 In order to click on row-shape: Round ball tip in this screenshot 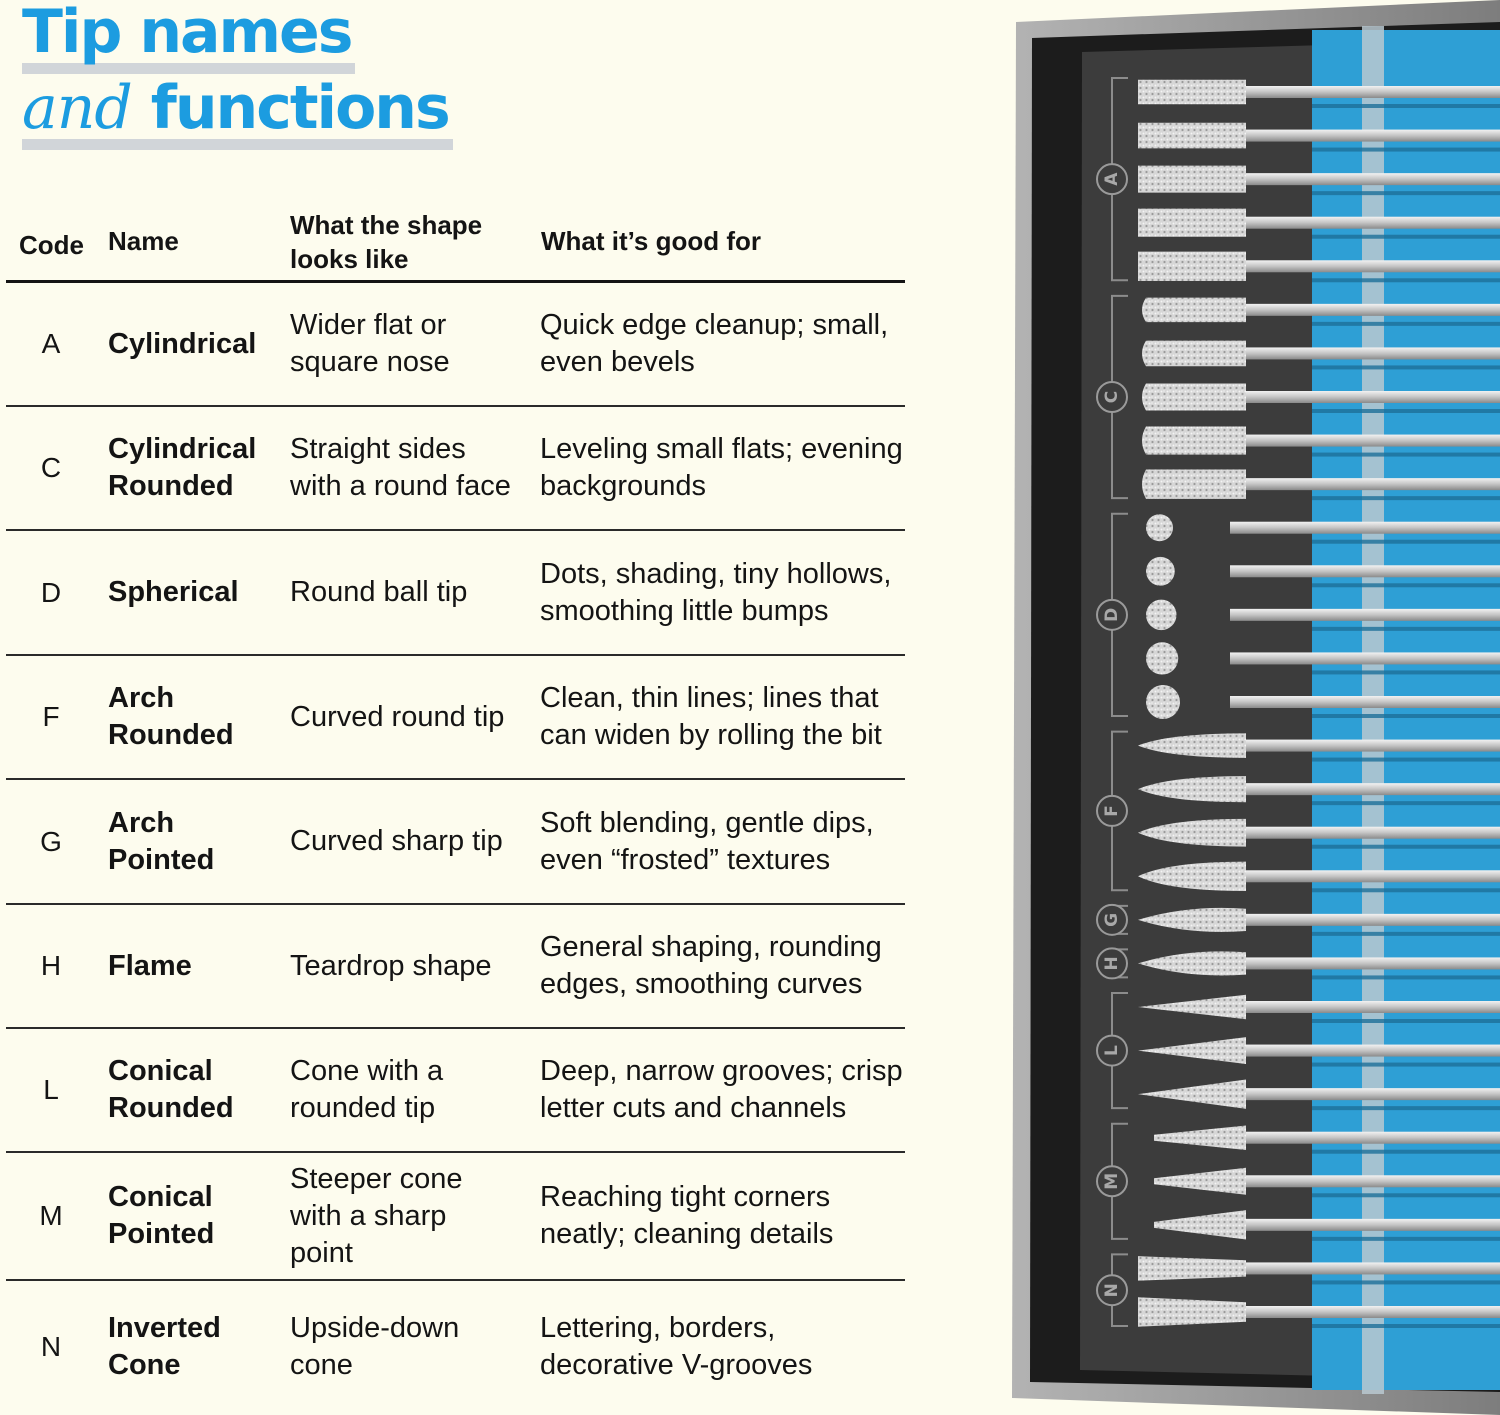, I will do `click(379, 592)`.